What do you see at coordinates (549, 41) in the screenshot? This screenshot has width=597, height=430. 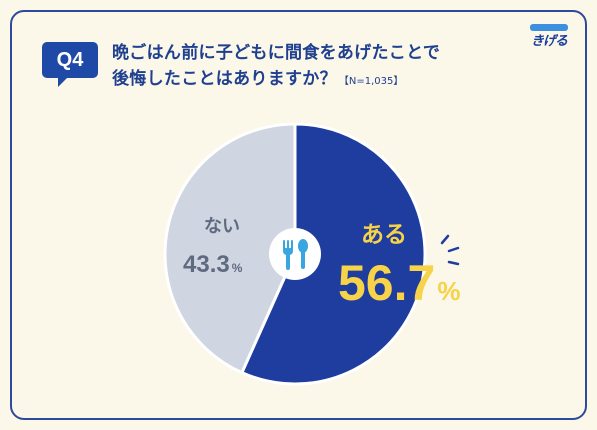 I see `logo-text: きげる` at bounding box center [549, 41].